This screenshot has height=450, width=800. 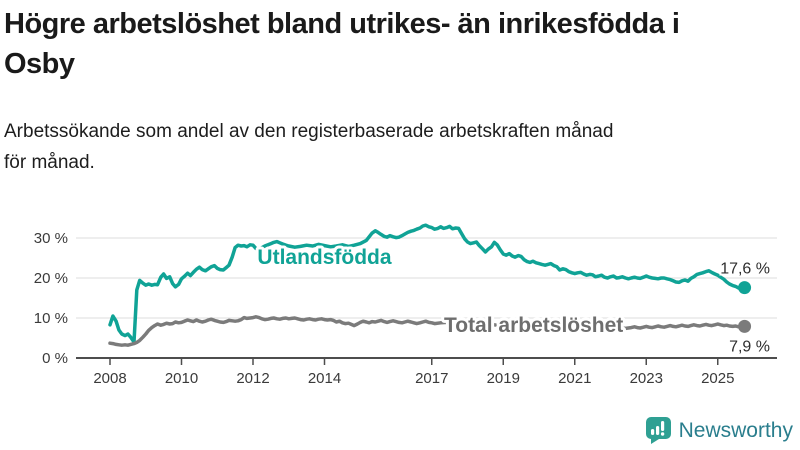 What do you see at coordinates (51, 238) in the screenshot?
I see `y-tick-label: 30 %` at bounding box center [51, 238].